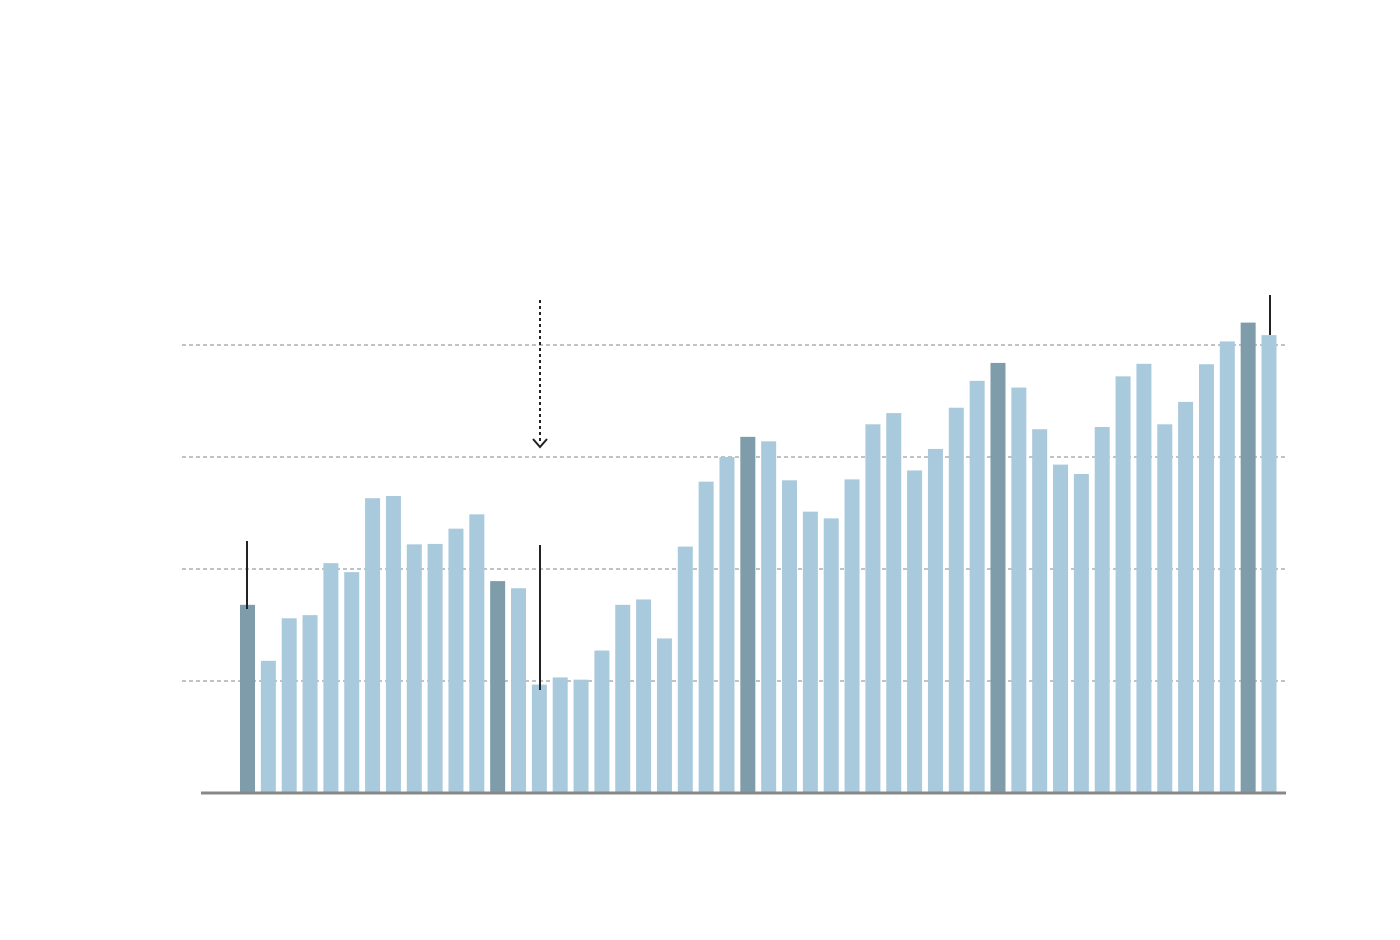 The height and width of the screenshot is (940, 1400). Describe the element at coordinates (540, 443) in the screenshot. I see `down-arrow-icon` at that location.